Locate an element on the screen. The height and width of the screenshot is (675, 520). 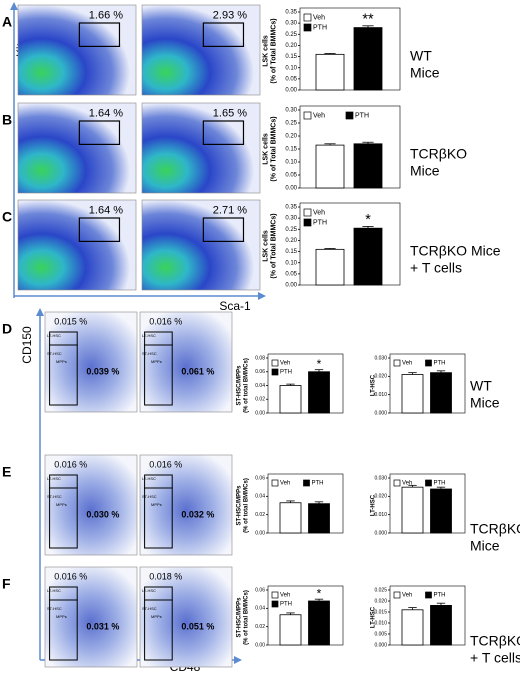
group-label: TCRβKO is located at coordinates (438, 154).